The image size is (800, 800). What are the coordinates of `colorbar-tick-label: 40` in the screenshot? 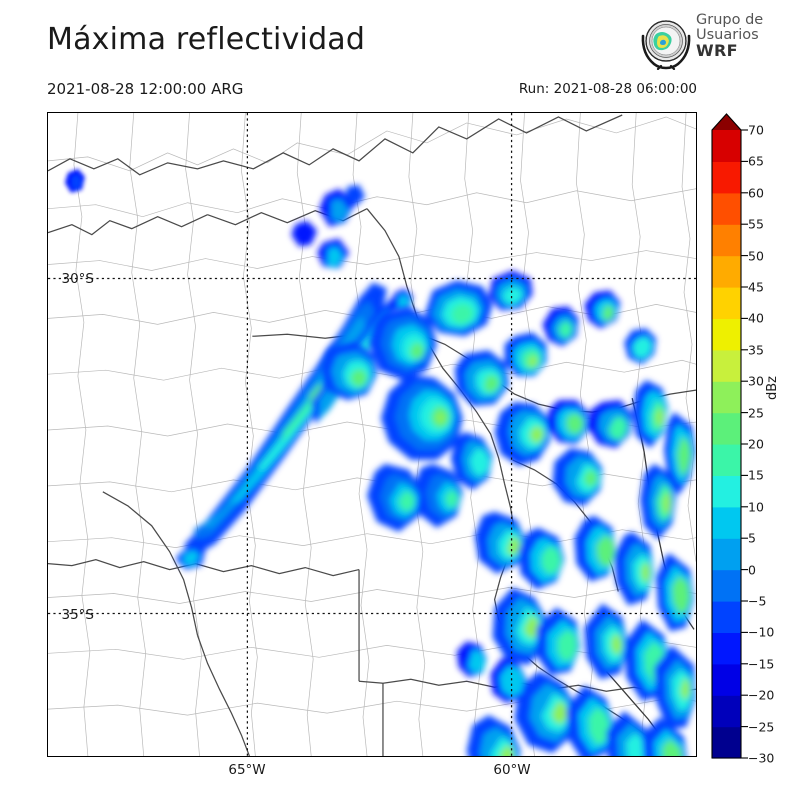 It's located at (756, 318).